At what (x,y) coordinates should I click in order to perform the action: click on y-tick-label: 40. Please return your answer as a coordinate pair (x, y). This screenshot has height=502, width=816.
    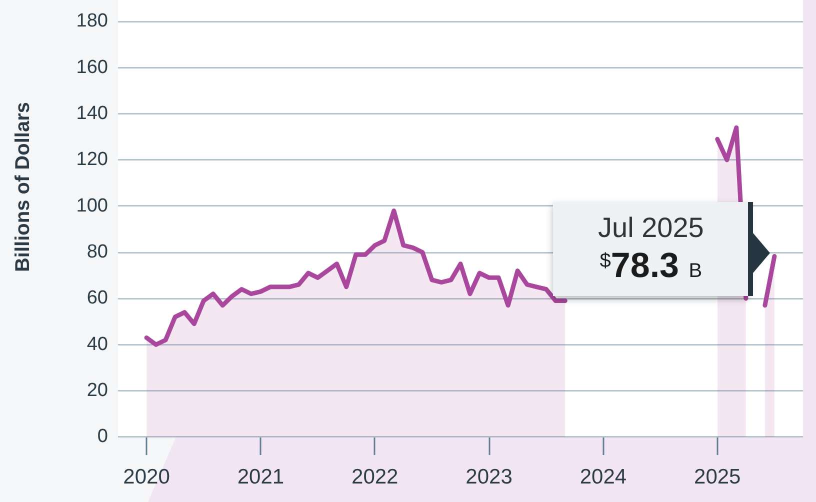
    Looking at the image, I should click on (97, 344).